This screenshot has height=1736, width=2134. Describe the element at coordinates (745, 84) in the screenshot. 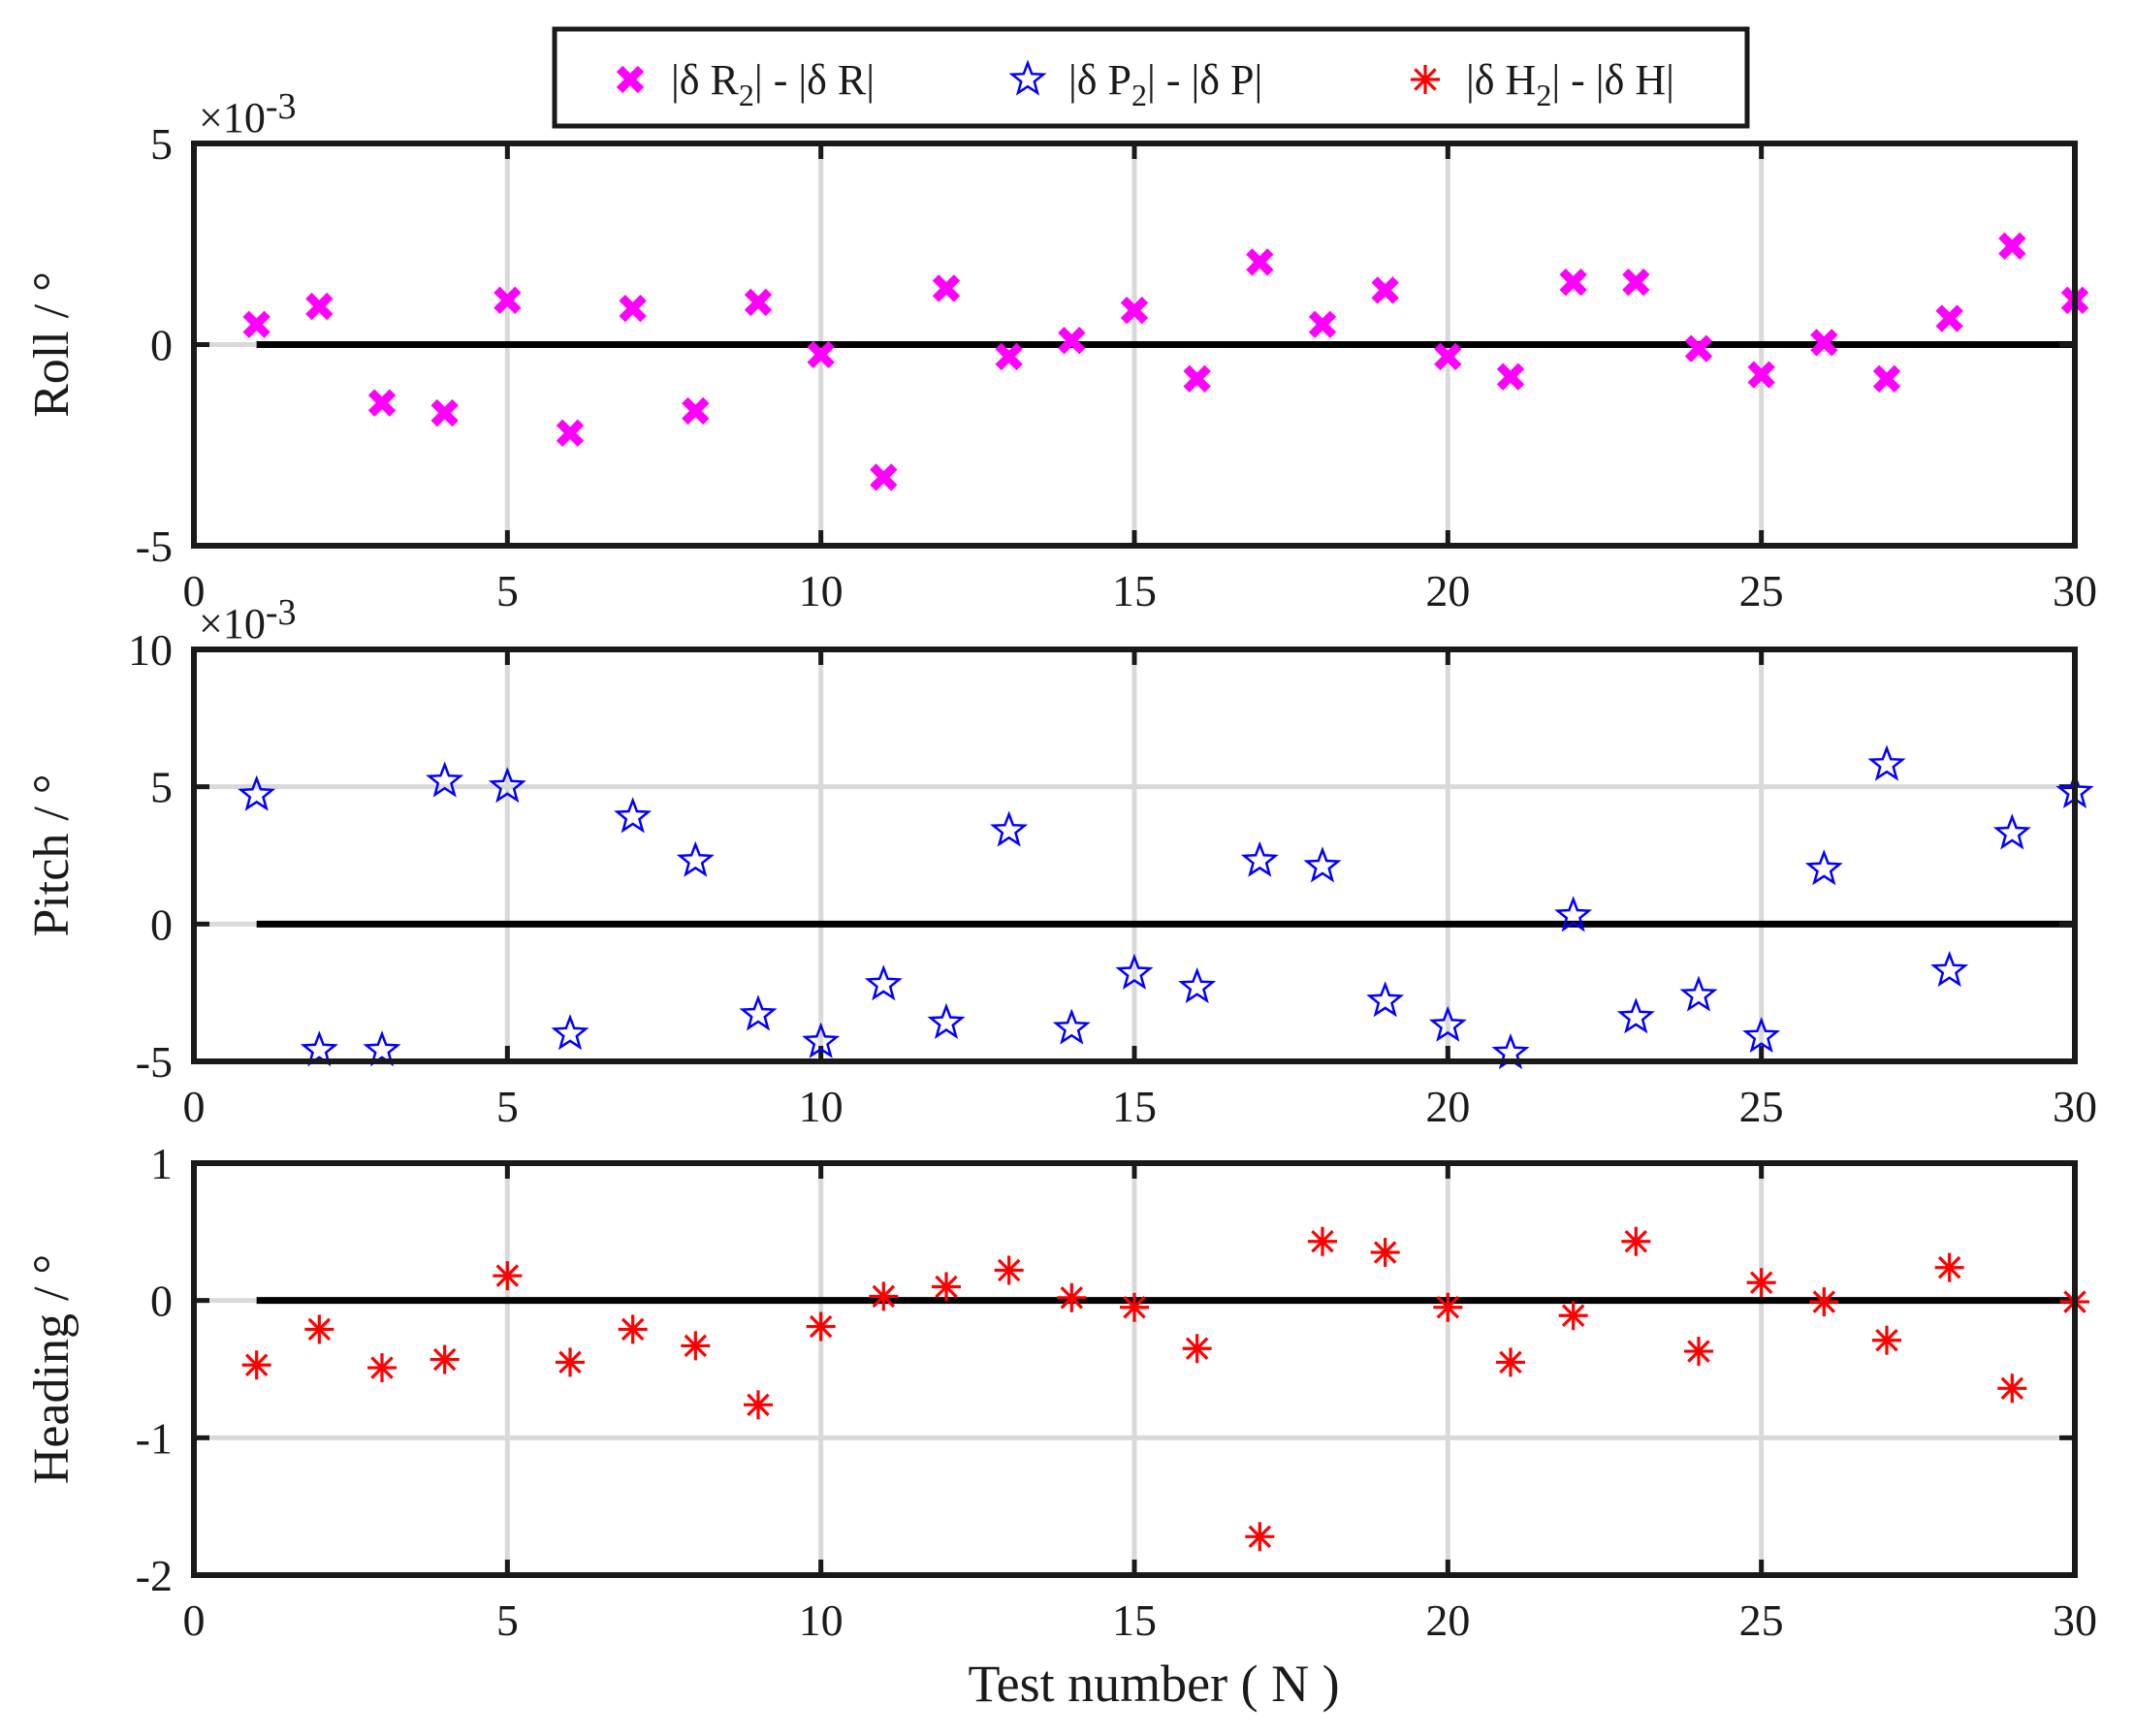

I see `legend-entry: |δ R2| - |δ R|` at that location.